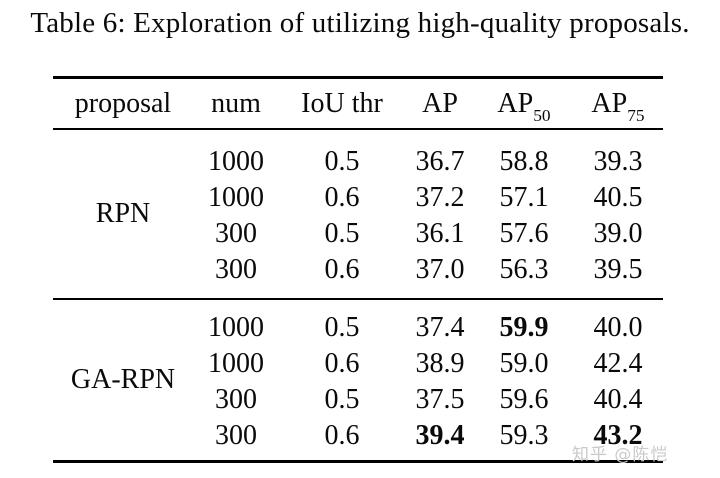 This screenshot has height=478, width=720. Describe the element at coordinates (524, 197) in the screenshot. I see `cell-ap50: 57.1` at that location.